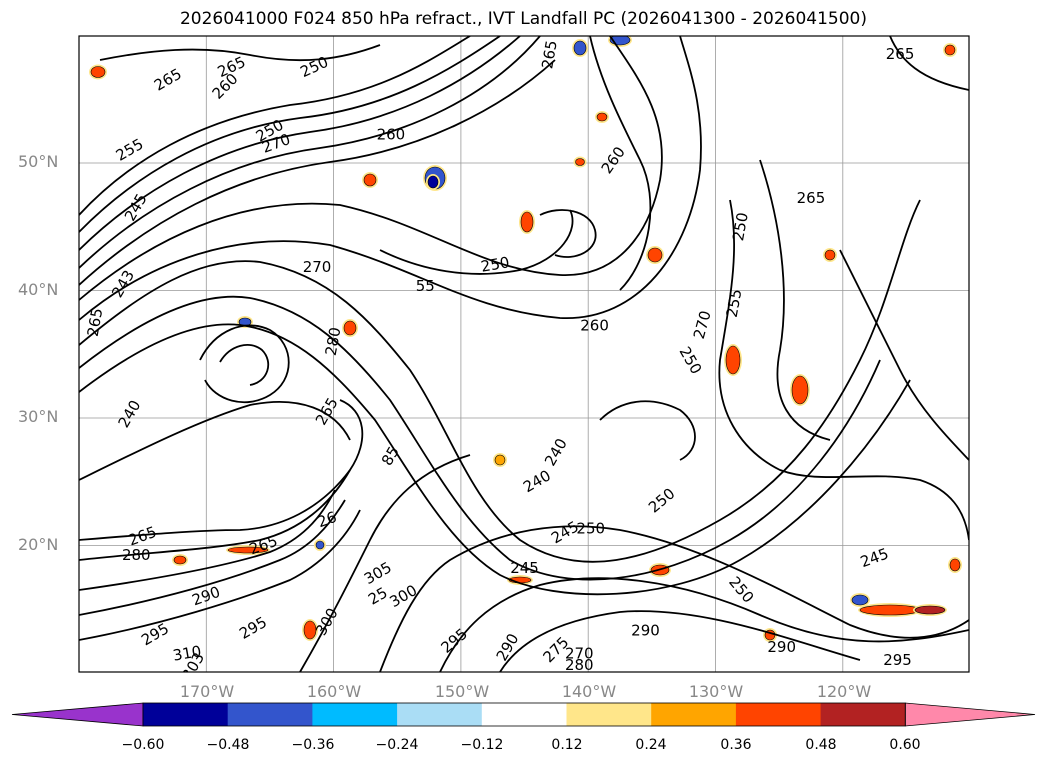 The width and height of the screenshot is (1047, 765). I want to click on colorbar-tick: −0.60, so click(143, 745).